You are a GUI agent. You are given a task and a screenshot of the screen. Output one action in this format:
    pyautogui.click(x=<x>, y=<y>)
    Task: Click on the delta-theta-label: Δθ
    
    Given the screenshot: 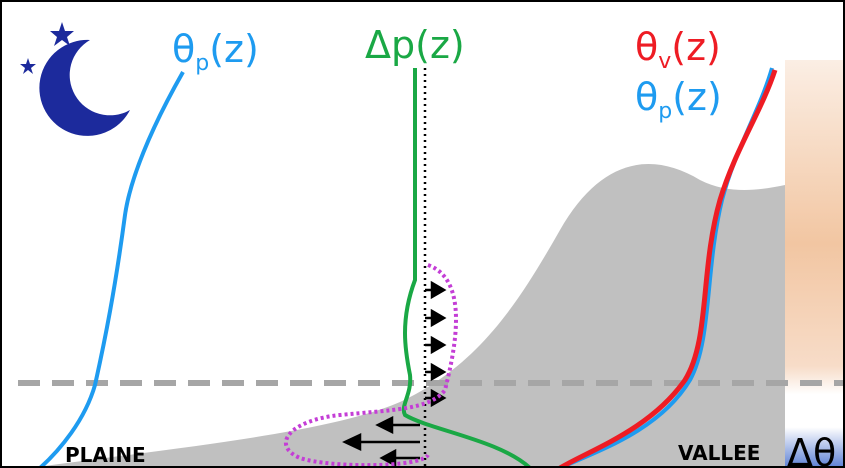 What is the action you would take?
    pyautogui.click(x=811, y=449)
    